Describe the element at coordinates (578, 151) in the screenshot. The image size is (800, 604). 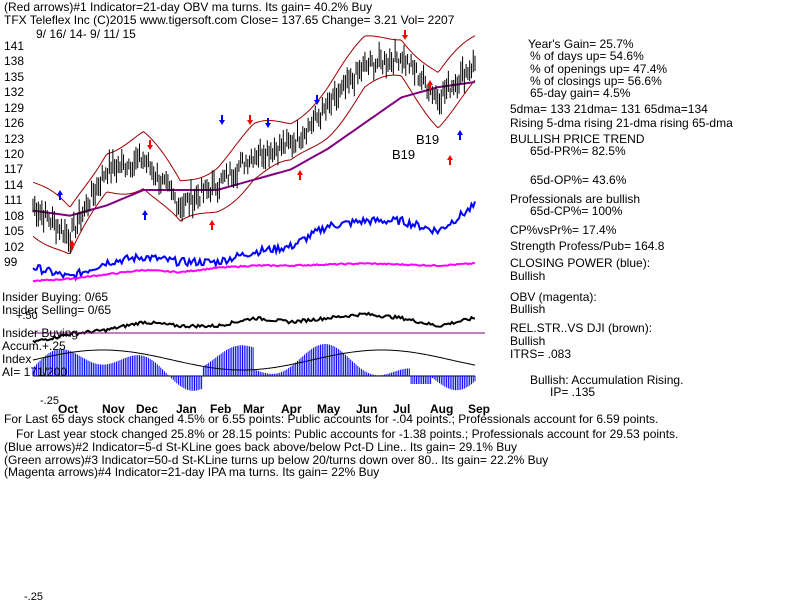
I see `stat-line: 65d-PR%= 82.5%` at that location.